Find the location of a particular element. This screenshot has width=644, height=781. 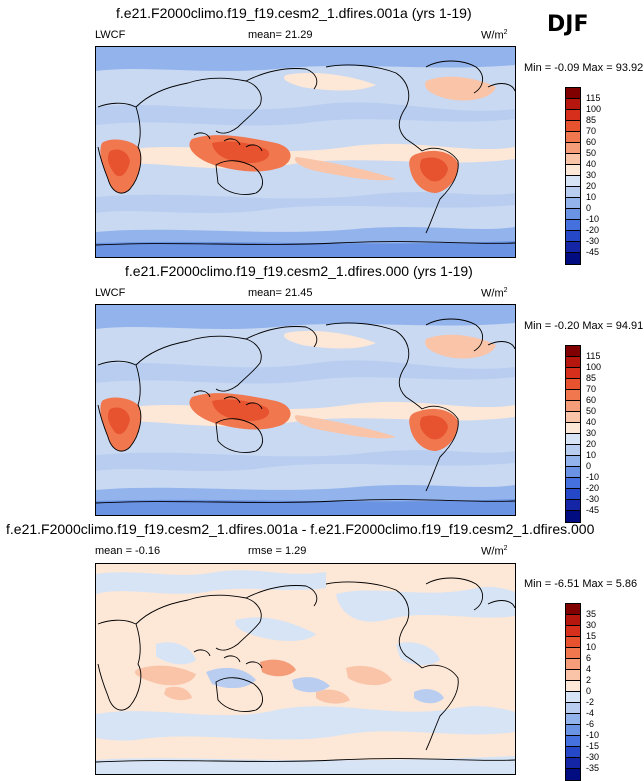

colorbar-tick-label: -2 is located at coordinates (590, 702).